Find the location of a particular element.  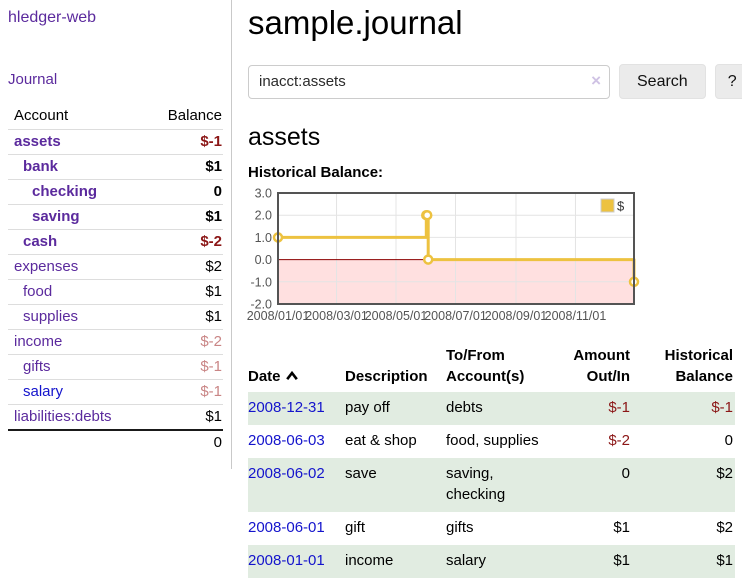

plot-border is located at coordinates (456, 248).